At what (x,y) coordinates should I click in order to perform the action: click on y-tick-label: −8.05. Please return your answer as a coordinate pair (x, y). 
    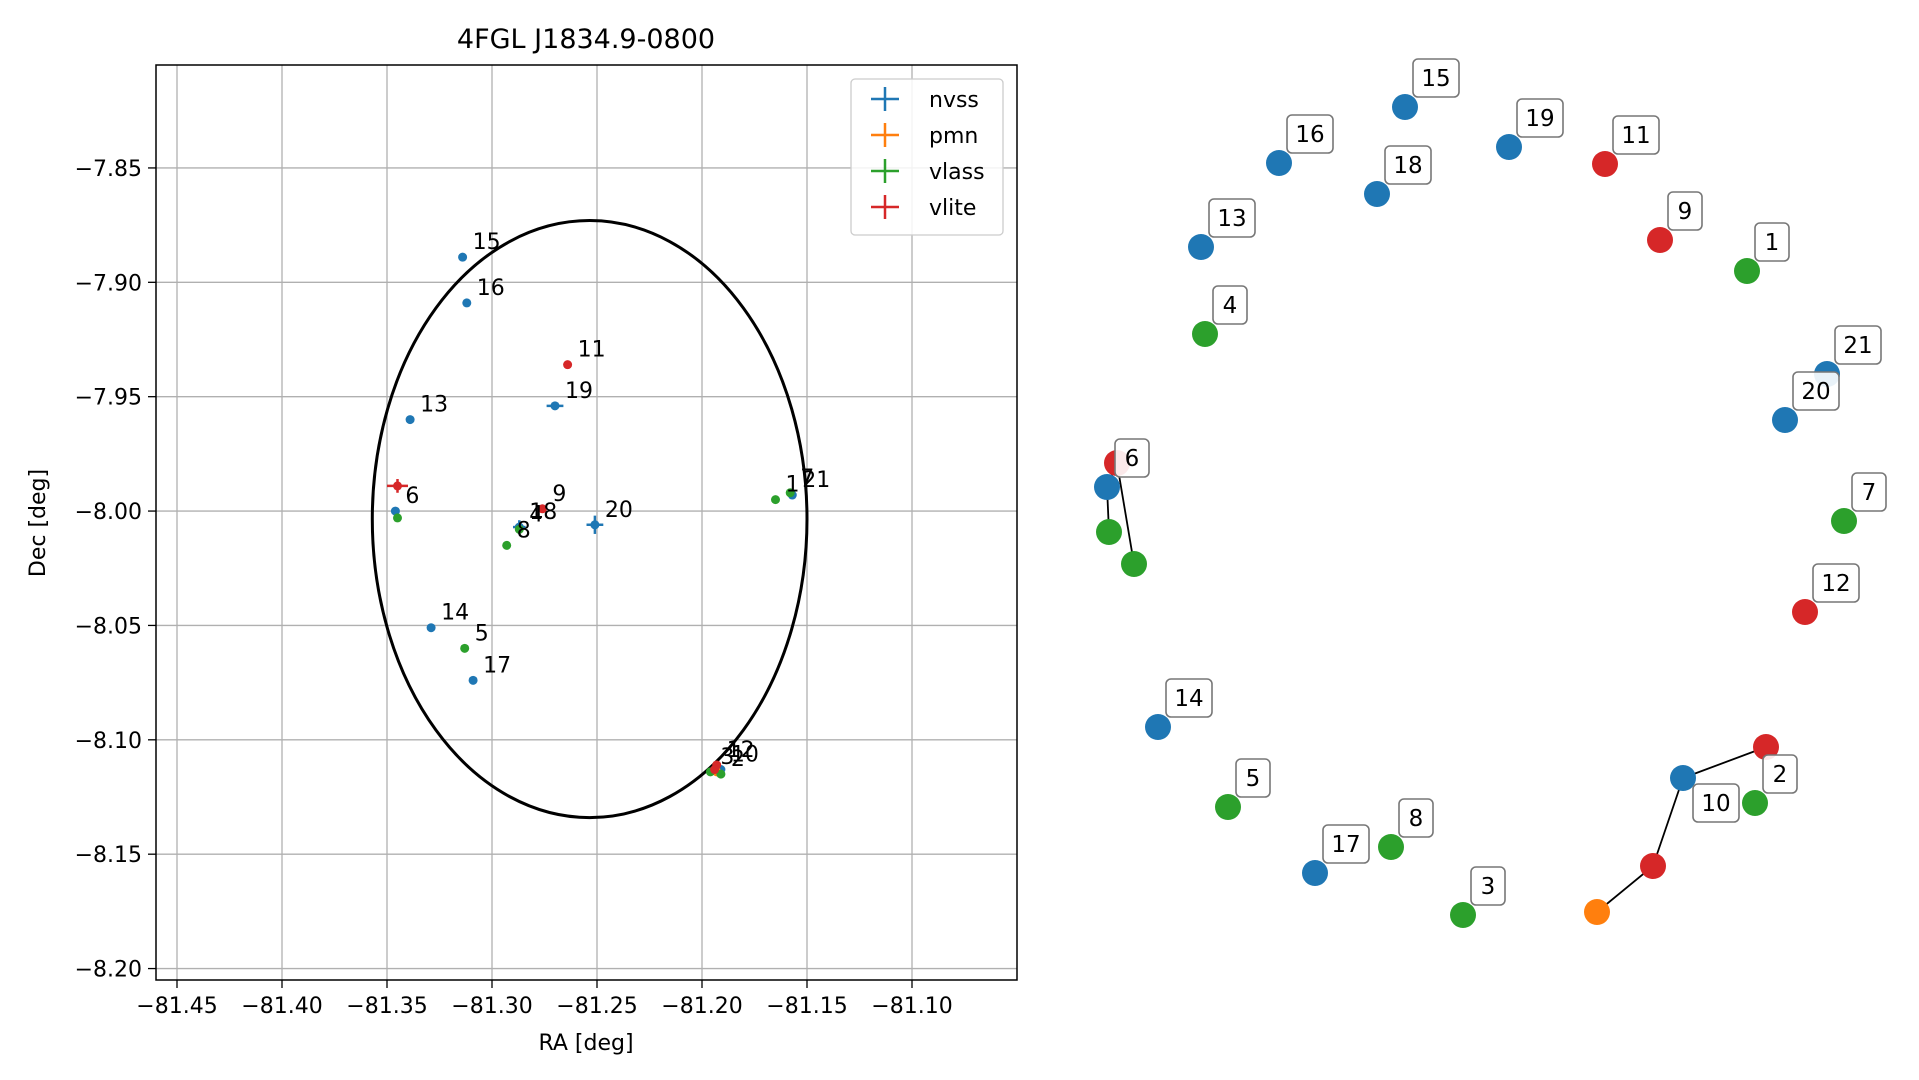
    Looking at the image, I should click on (108, 626).